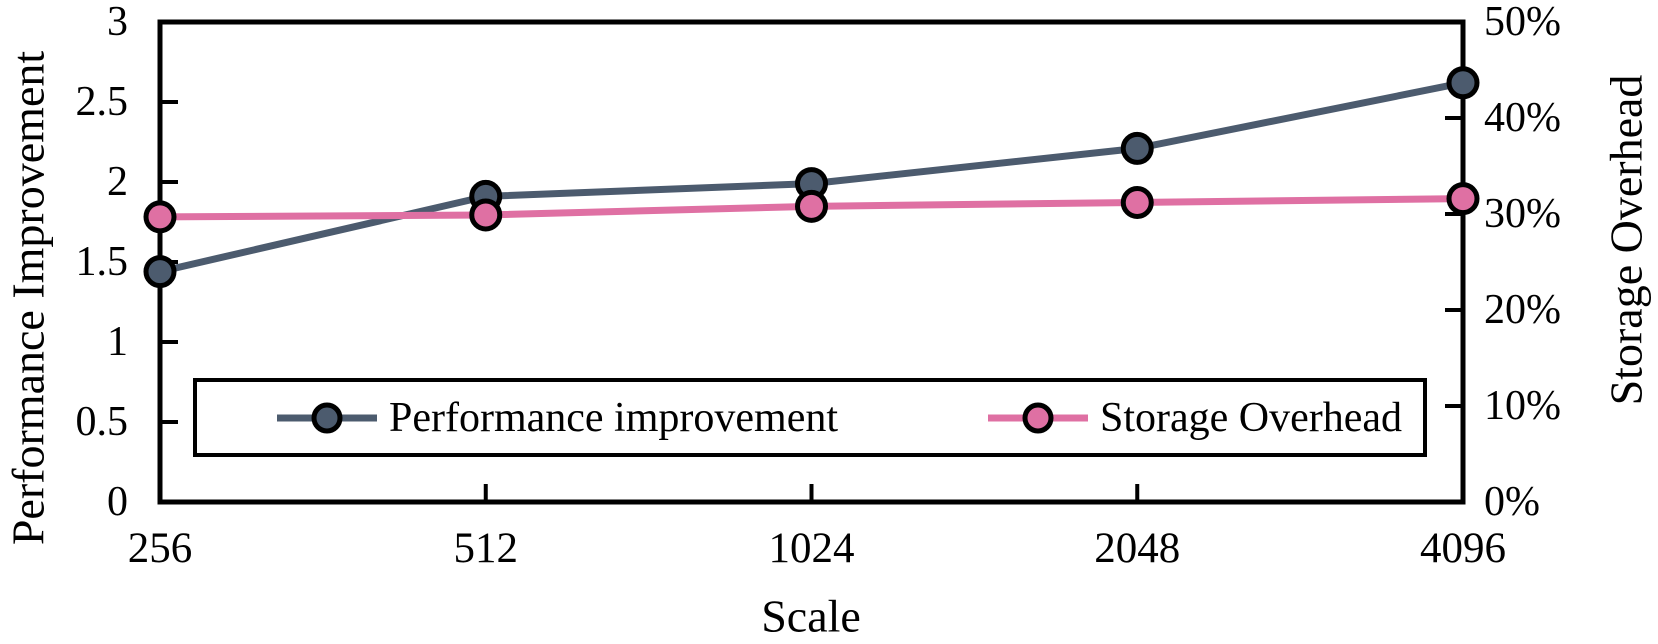  Describe the element at coordinates (1251, 417) in the screenshot. I see `legend-label-storage-overhead: Storage Overhead` at that location.